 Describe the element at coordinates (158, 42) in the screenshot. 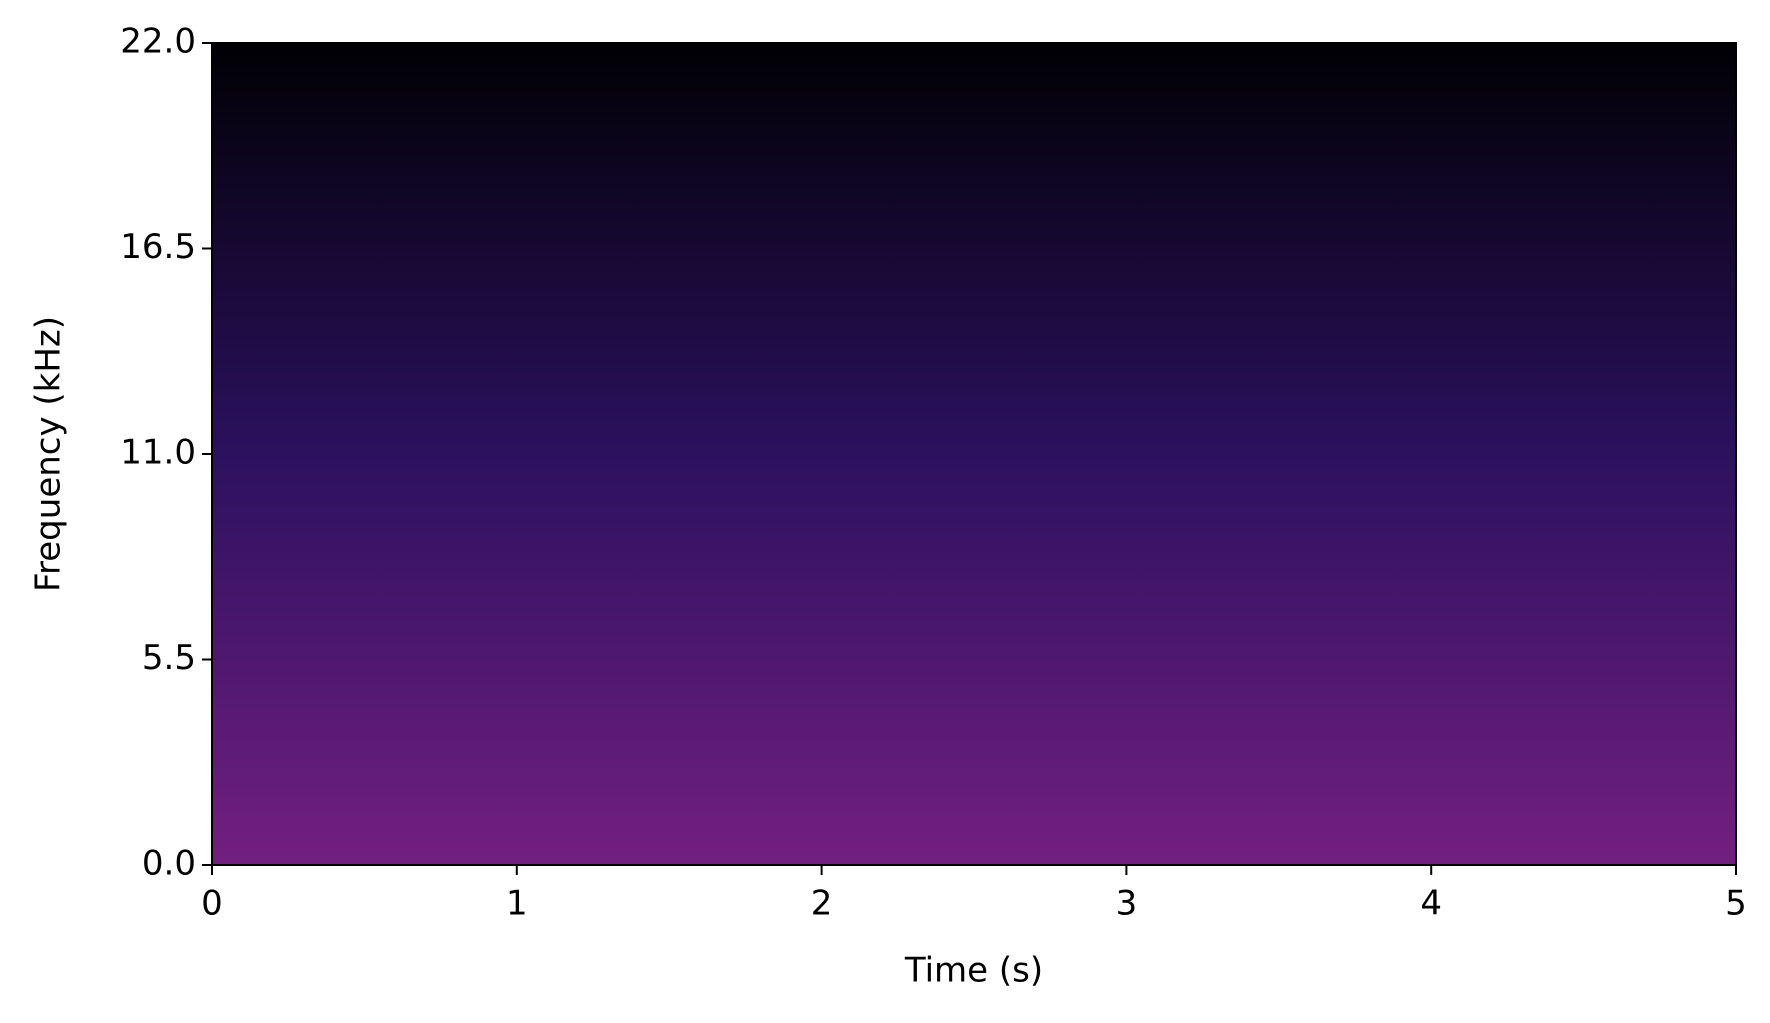

I see `y-tick-label: 22.0` at that location.